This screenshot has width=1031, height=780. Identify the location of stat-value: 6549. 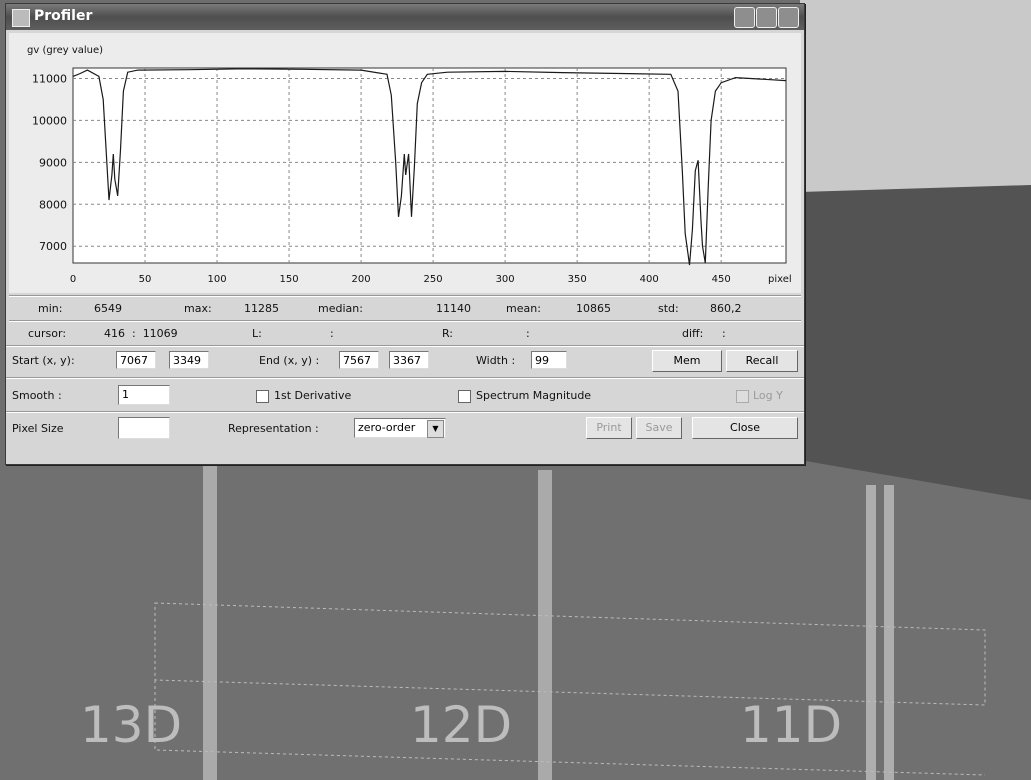
(108, 308).